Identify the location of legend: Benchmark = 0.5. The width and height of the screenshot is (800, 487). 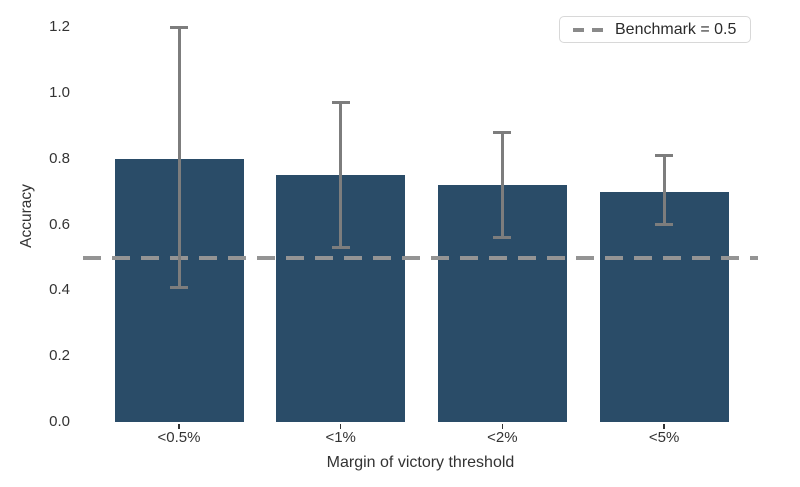
(655, 29).